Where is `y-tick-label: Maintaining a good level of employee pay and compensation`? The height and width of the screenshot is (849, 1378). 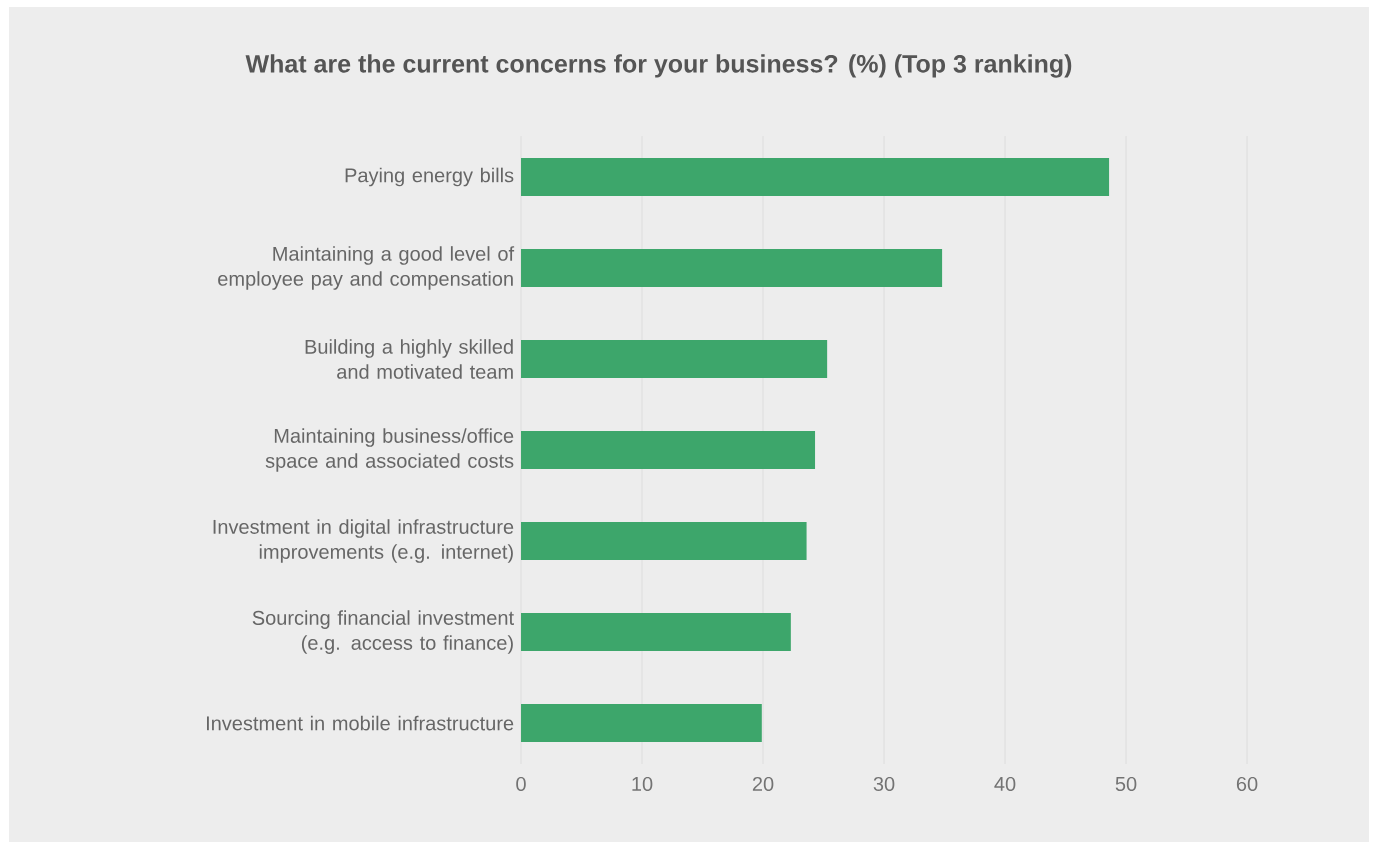 y-tick-label: Maintaining a good level of employee pay and compensation is located at coordinates (366, 268).